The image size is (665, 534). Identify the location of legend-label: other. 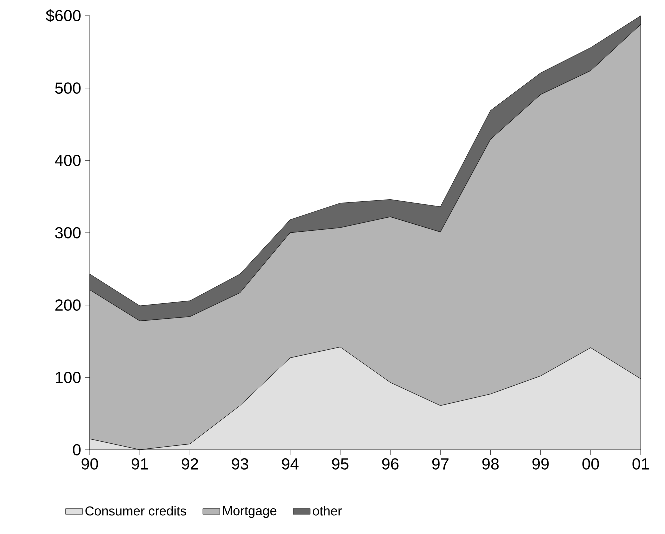
(327, 511).